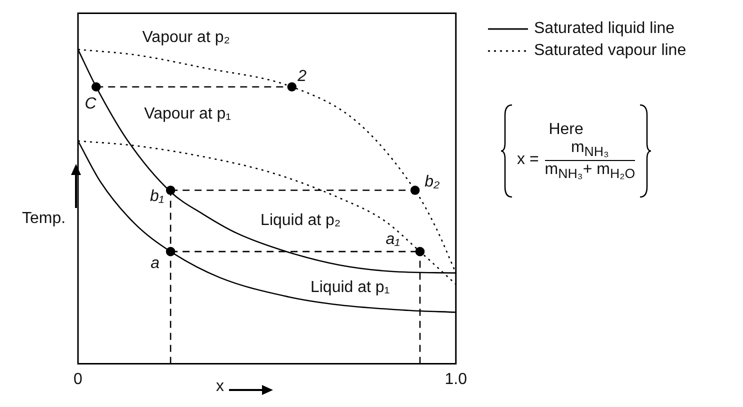 The image size is (743, 407). Describe the element at coordinates (301, 76) in the screenshot. I see `annotation: 2` at that location.